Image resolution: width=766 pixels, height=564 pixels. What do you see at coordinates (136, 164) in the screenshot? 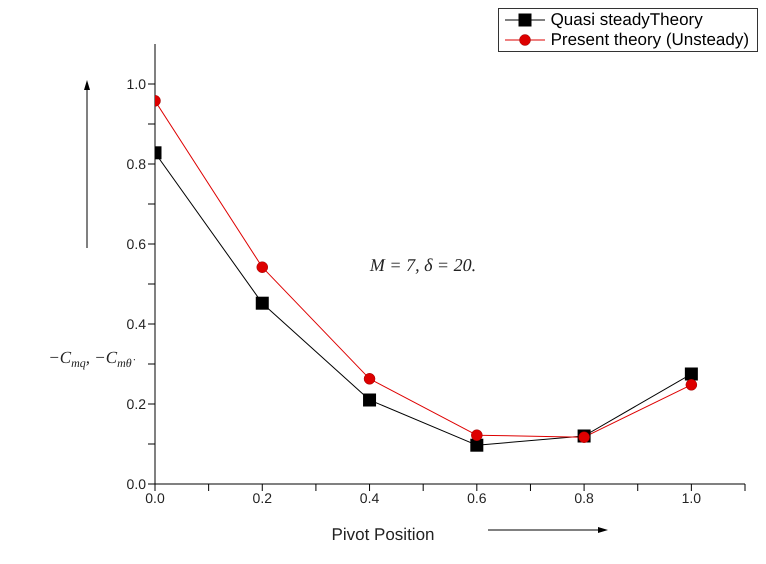
I see `y-tick-label: 0.8` at bounding box center [136, 164].